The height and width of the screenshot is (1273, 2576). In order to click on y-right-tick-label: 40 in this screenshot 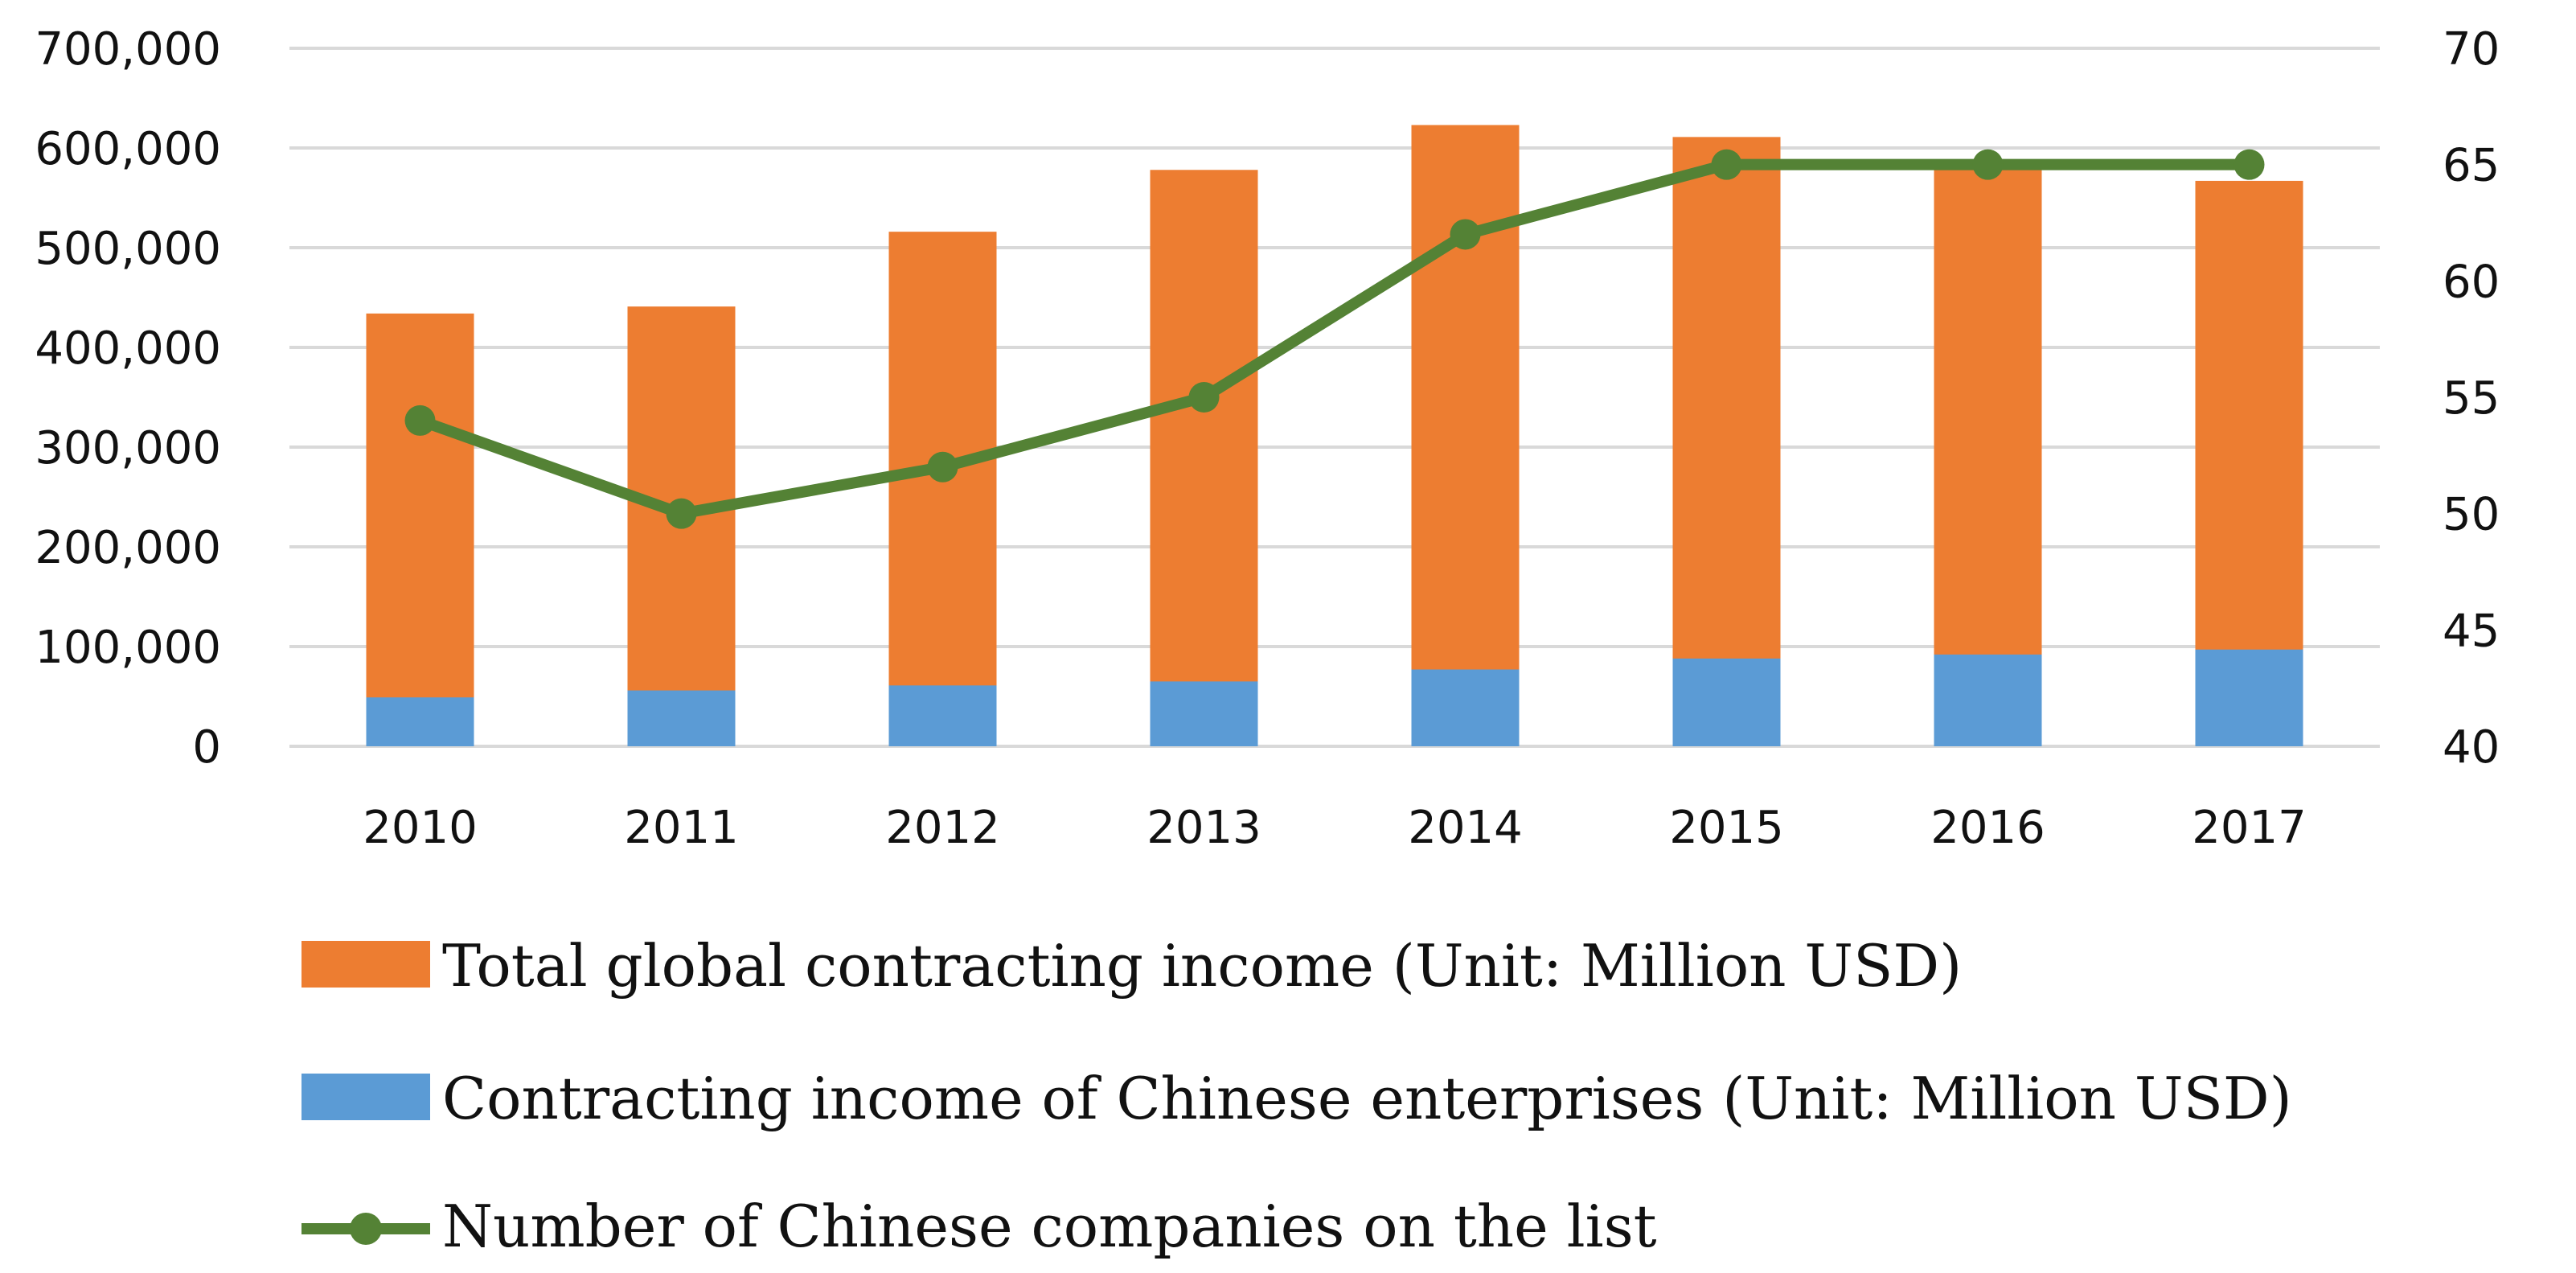, I will do `click(2471, 747)`.